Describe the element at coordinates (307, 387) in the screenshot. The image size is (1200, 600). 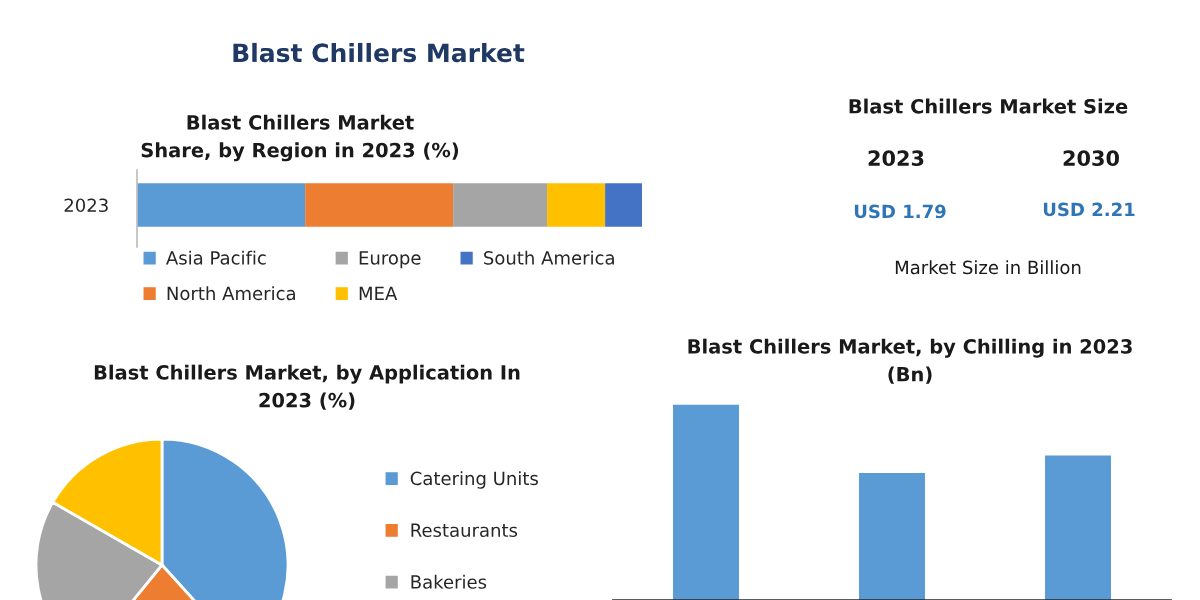
I see `chart-title: Blast Chillers Market, by Application In 2023 (%)` at that location.